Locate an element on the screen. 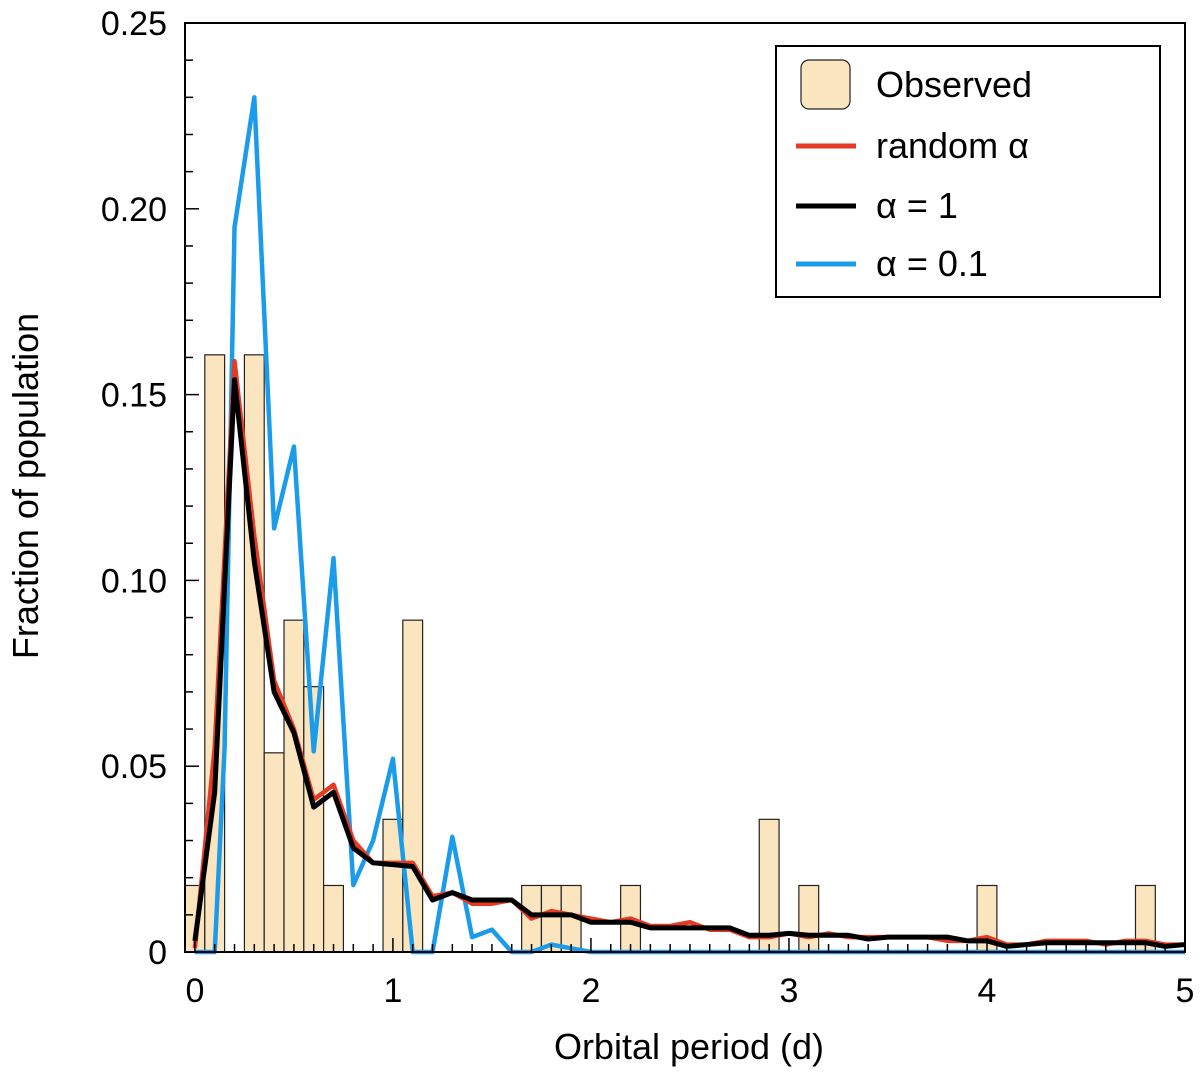 The height and width of the screenshot is (1082, 1200). y-tick-label: 0.10 is located at coordinates (134, 581).